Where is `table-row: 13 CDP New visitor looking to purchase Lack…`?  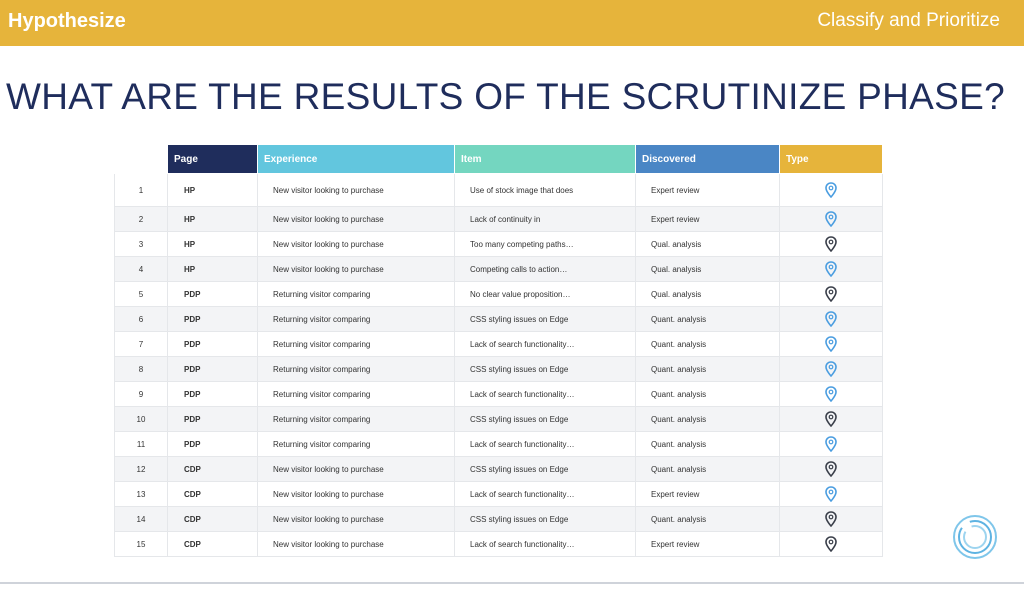
table-row: 13 CDP New visitor looking to purchase Lack… is located at coordinates (498, 494).